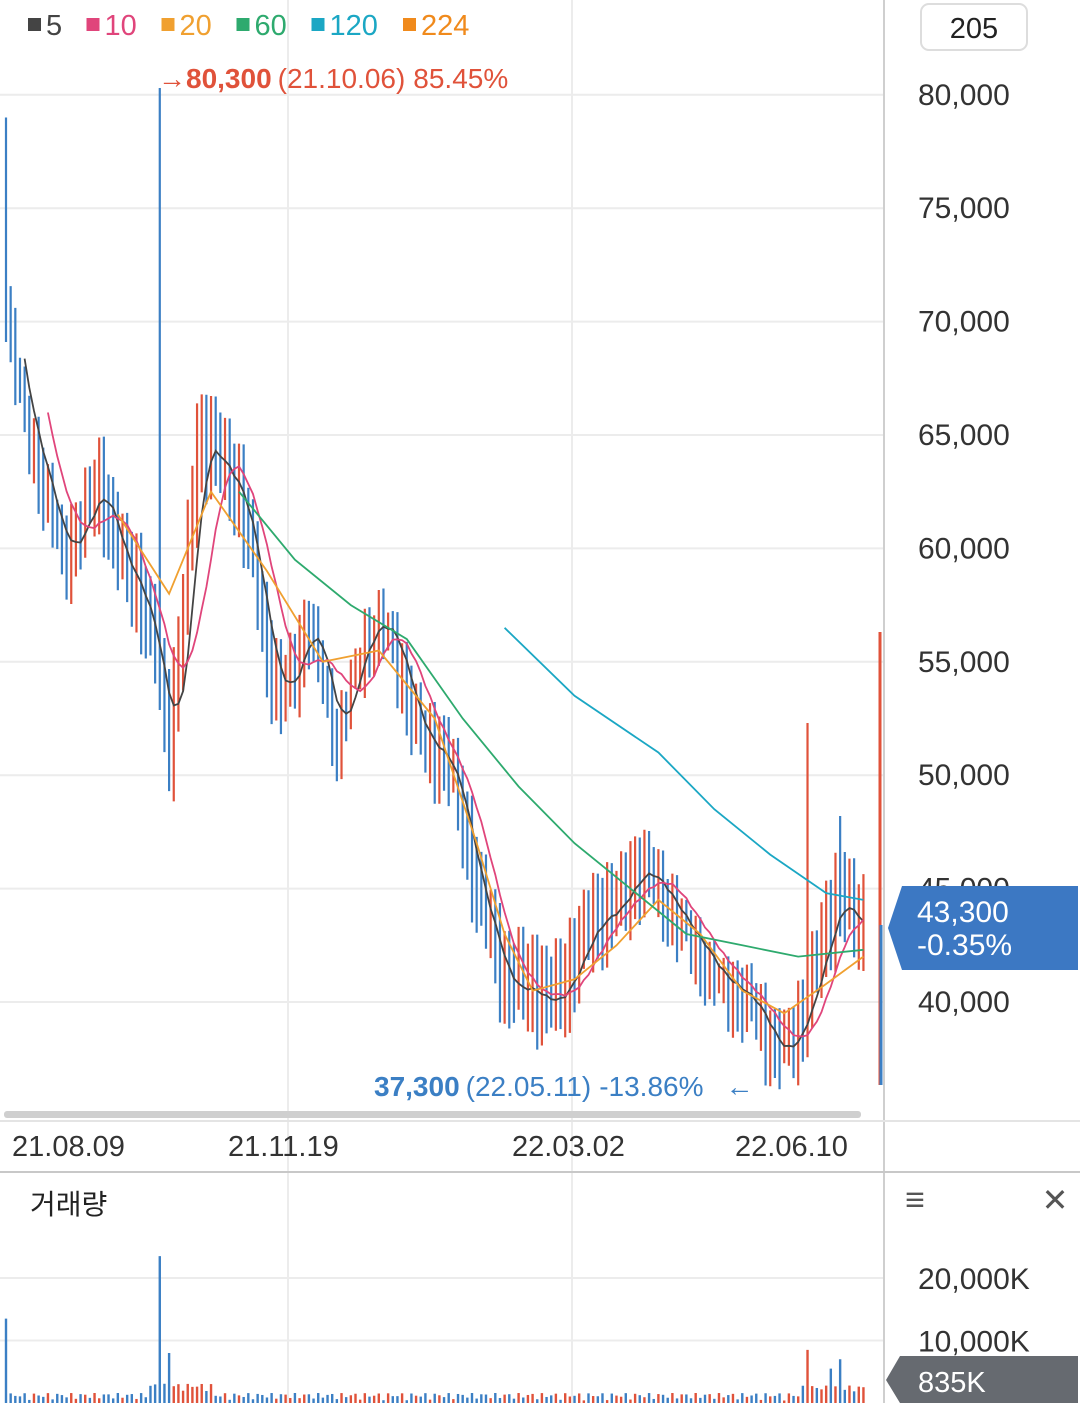 This screenshot has height=1408, width=1080. What do you see at coordinates (432, 1114) in the screenshot?
I see `time-scrollbar` at bounding box center [432, 1114].